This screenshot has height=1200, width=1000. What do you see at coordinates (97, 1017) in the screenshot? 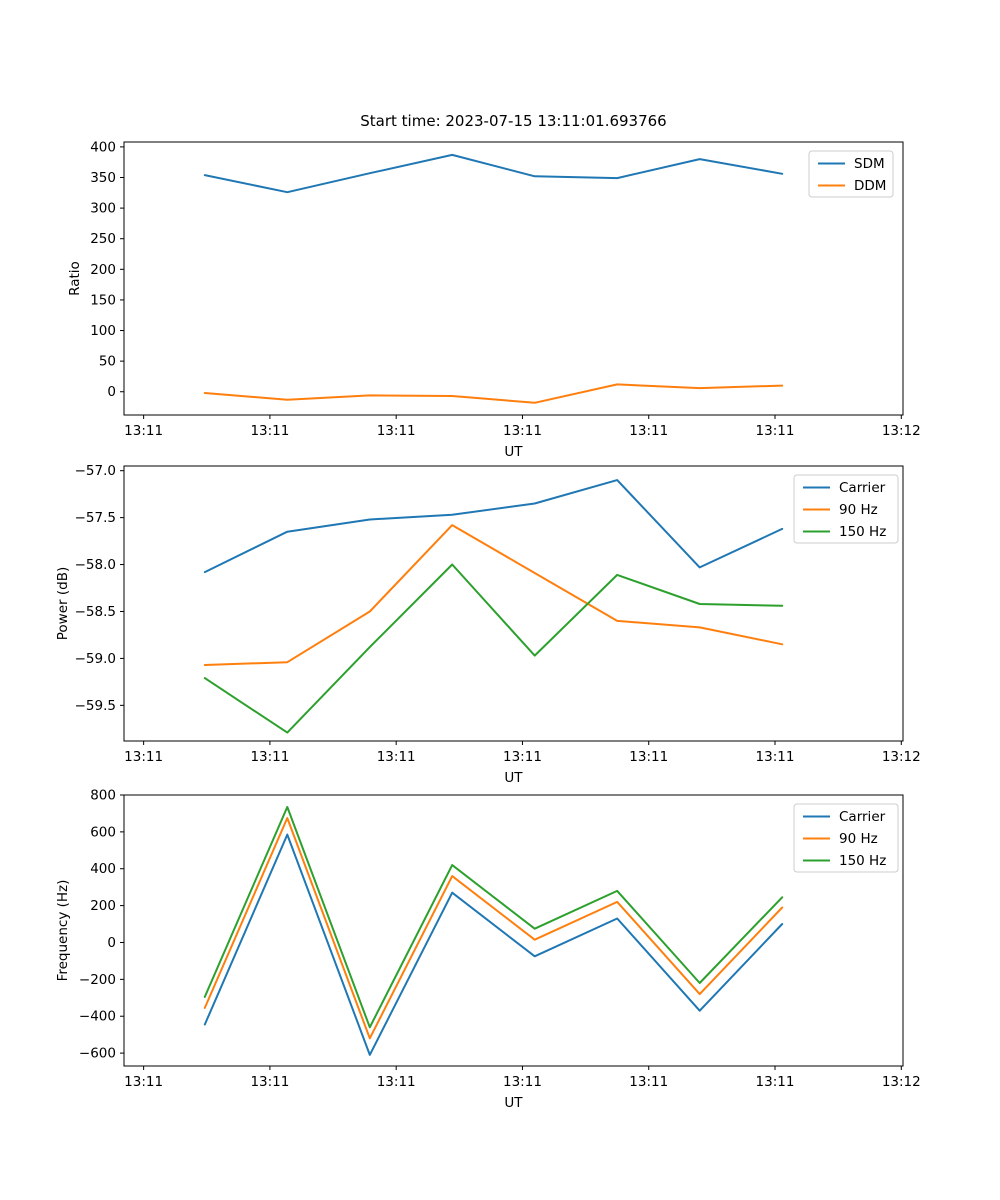
I see `y-tick-label: −400` at bounding box center [97, 1017].